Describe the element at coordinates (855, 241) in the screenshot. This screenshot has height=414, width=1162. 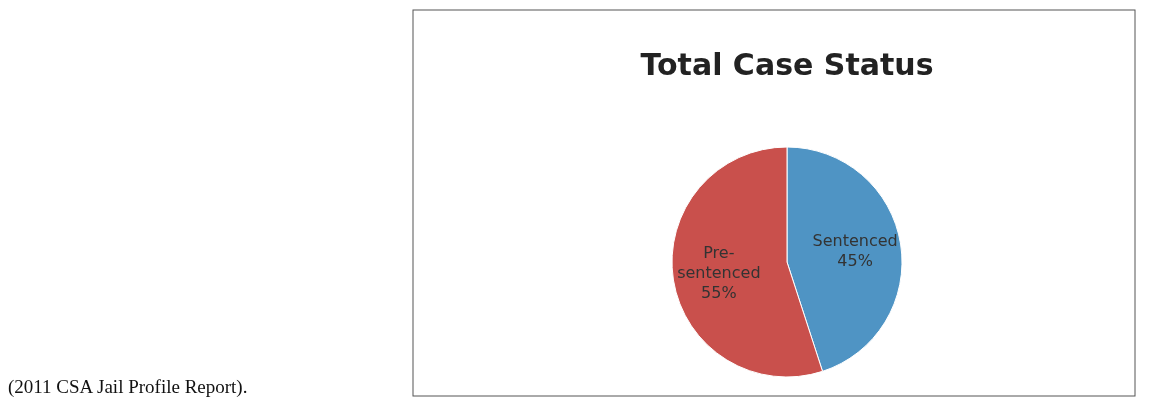
I see `slice-label: Sentenced` at that location.